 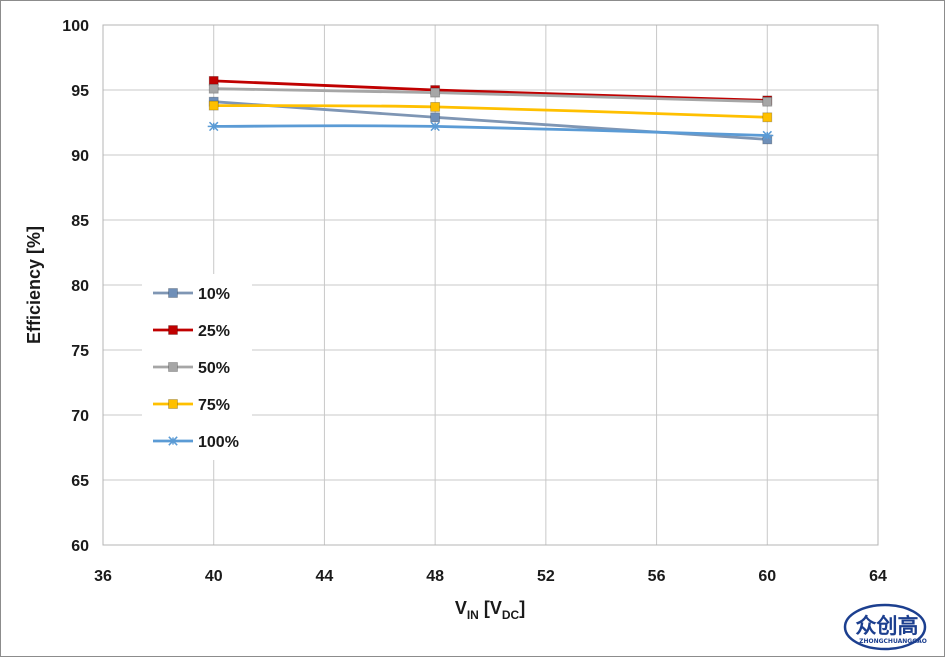 What do you see at coordinates (511, 615) in the screenshot?
I see `x-axis-title-unit-sub: DC` at bounding box center [511, 615].